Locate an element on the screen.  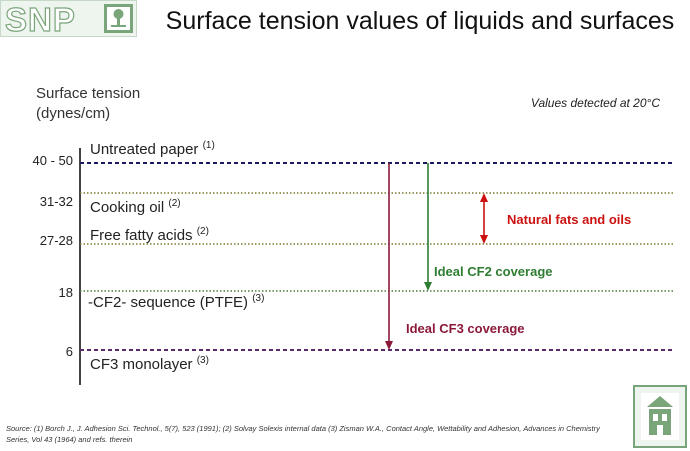
snp-logo: SNP is located at coordinates (68, 19).